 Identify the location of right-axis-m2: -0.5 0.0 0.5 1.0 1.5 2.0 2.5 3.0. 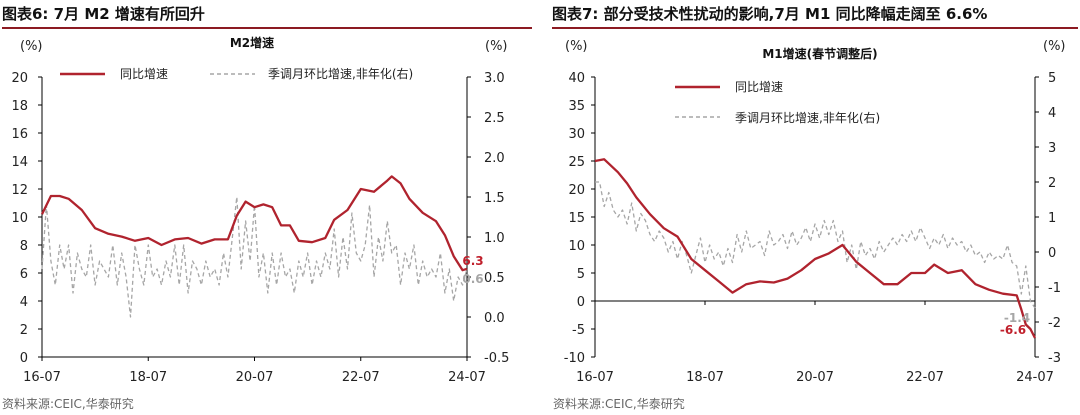
(487, 218).